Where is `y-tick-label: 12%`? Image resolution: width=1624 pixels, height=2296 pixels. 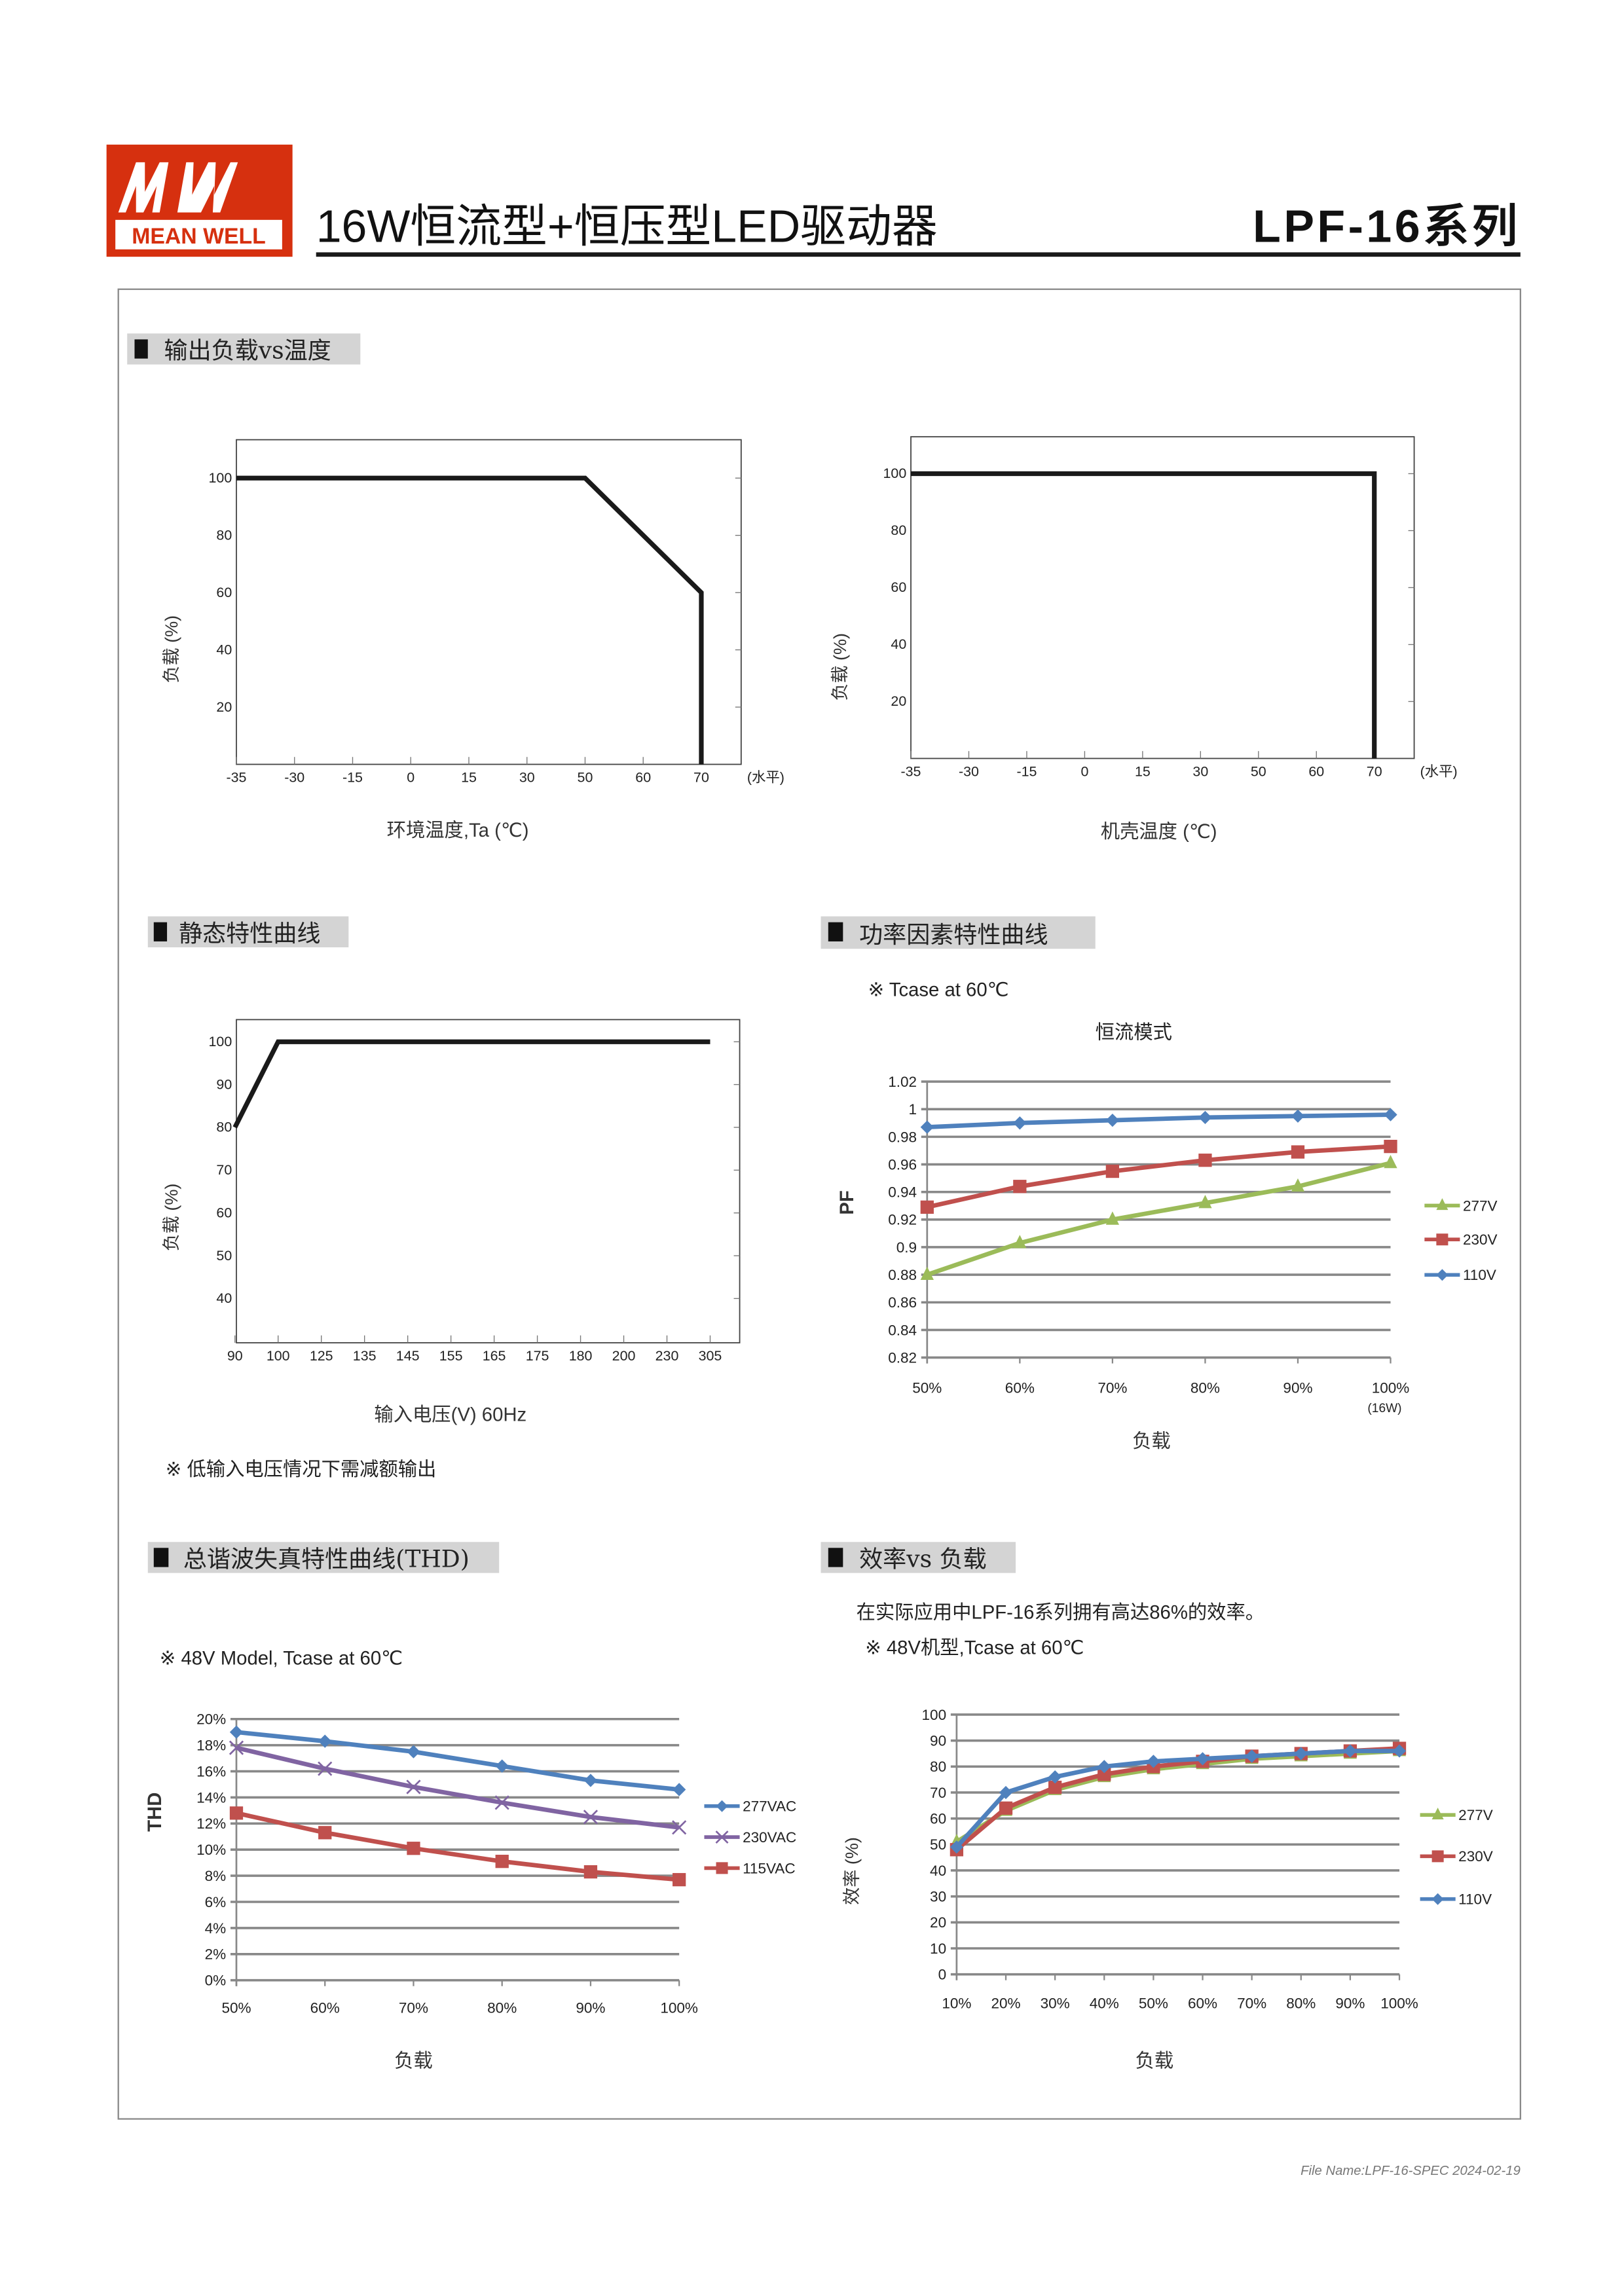
y-tick-label: 12% is located at coordinates (211, 1823).